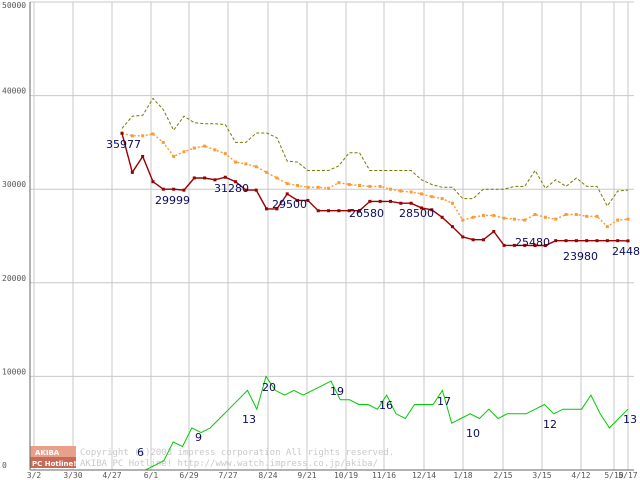 The width and height of the screenshot is (640, 480). Describe the element at coordinates (53, 462) in the screenshot. I see `watermark-logo-bottom` at that location.